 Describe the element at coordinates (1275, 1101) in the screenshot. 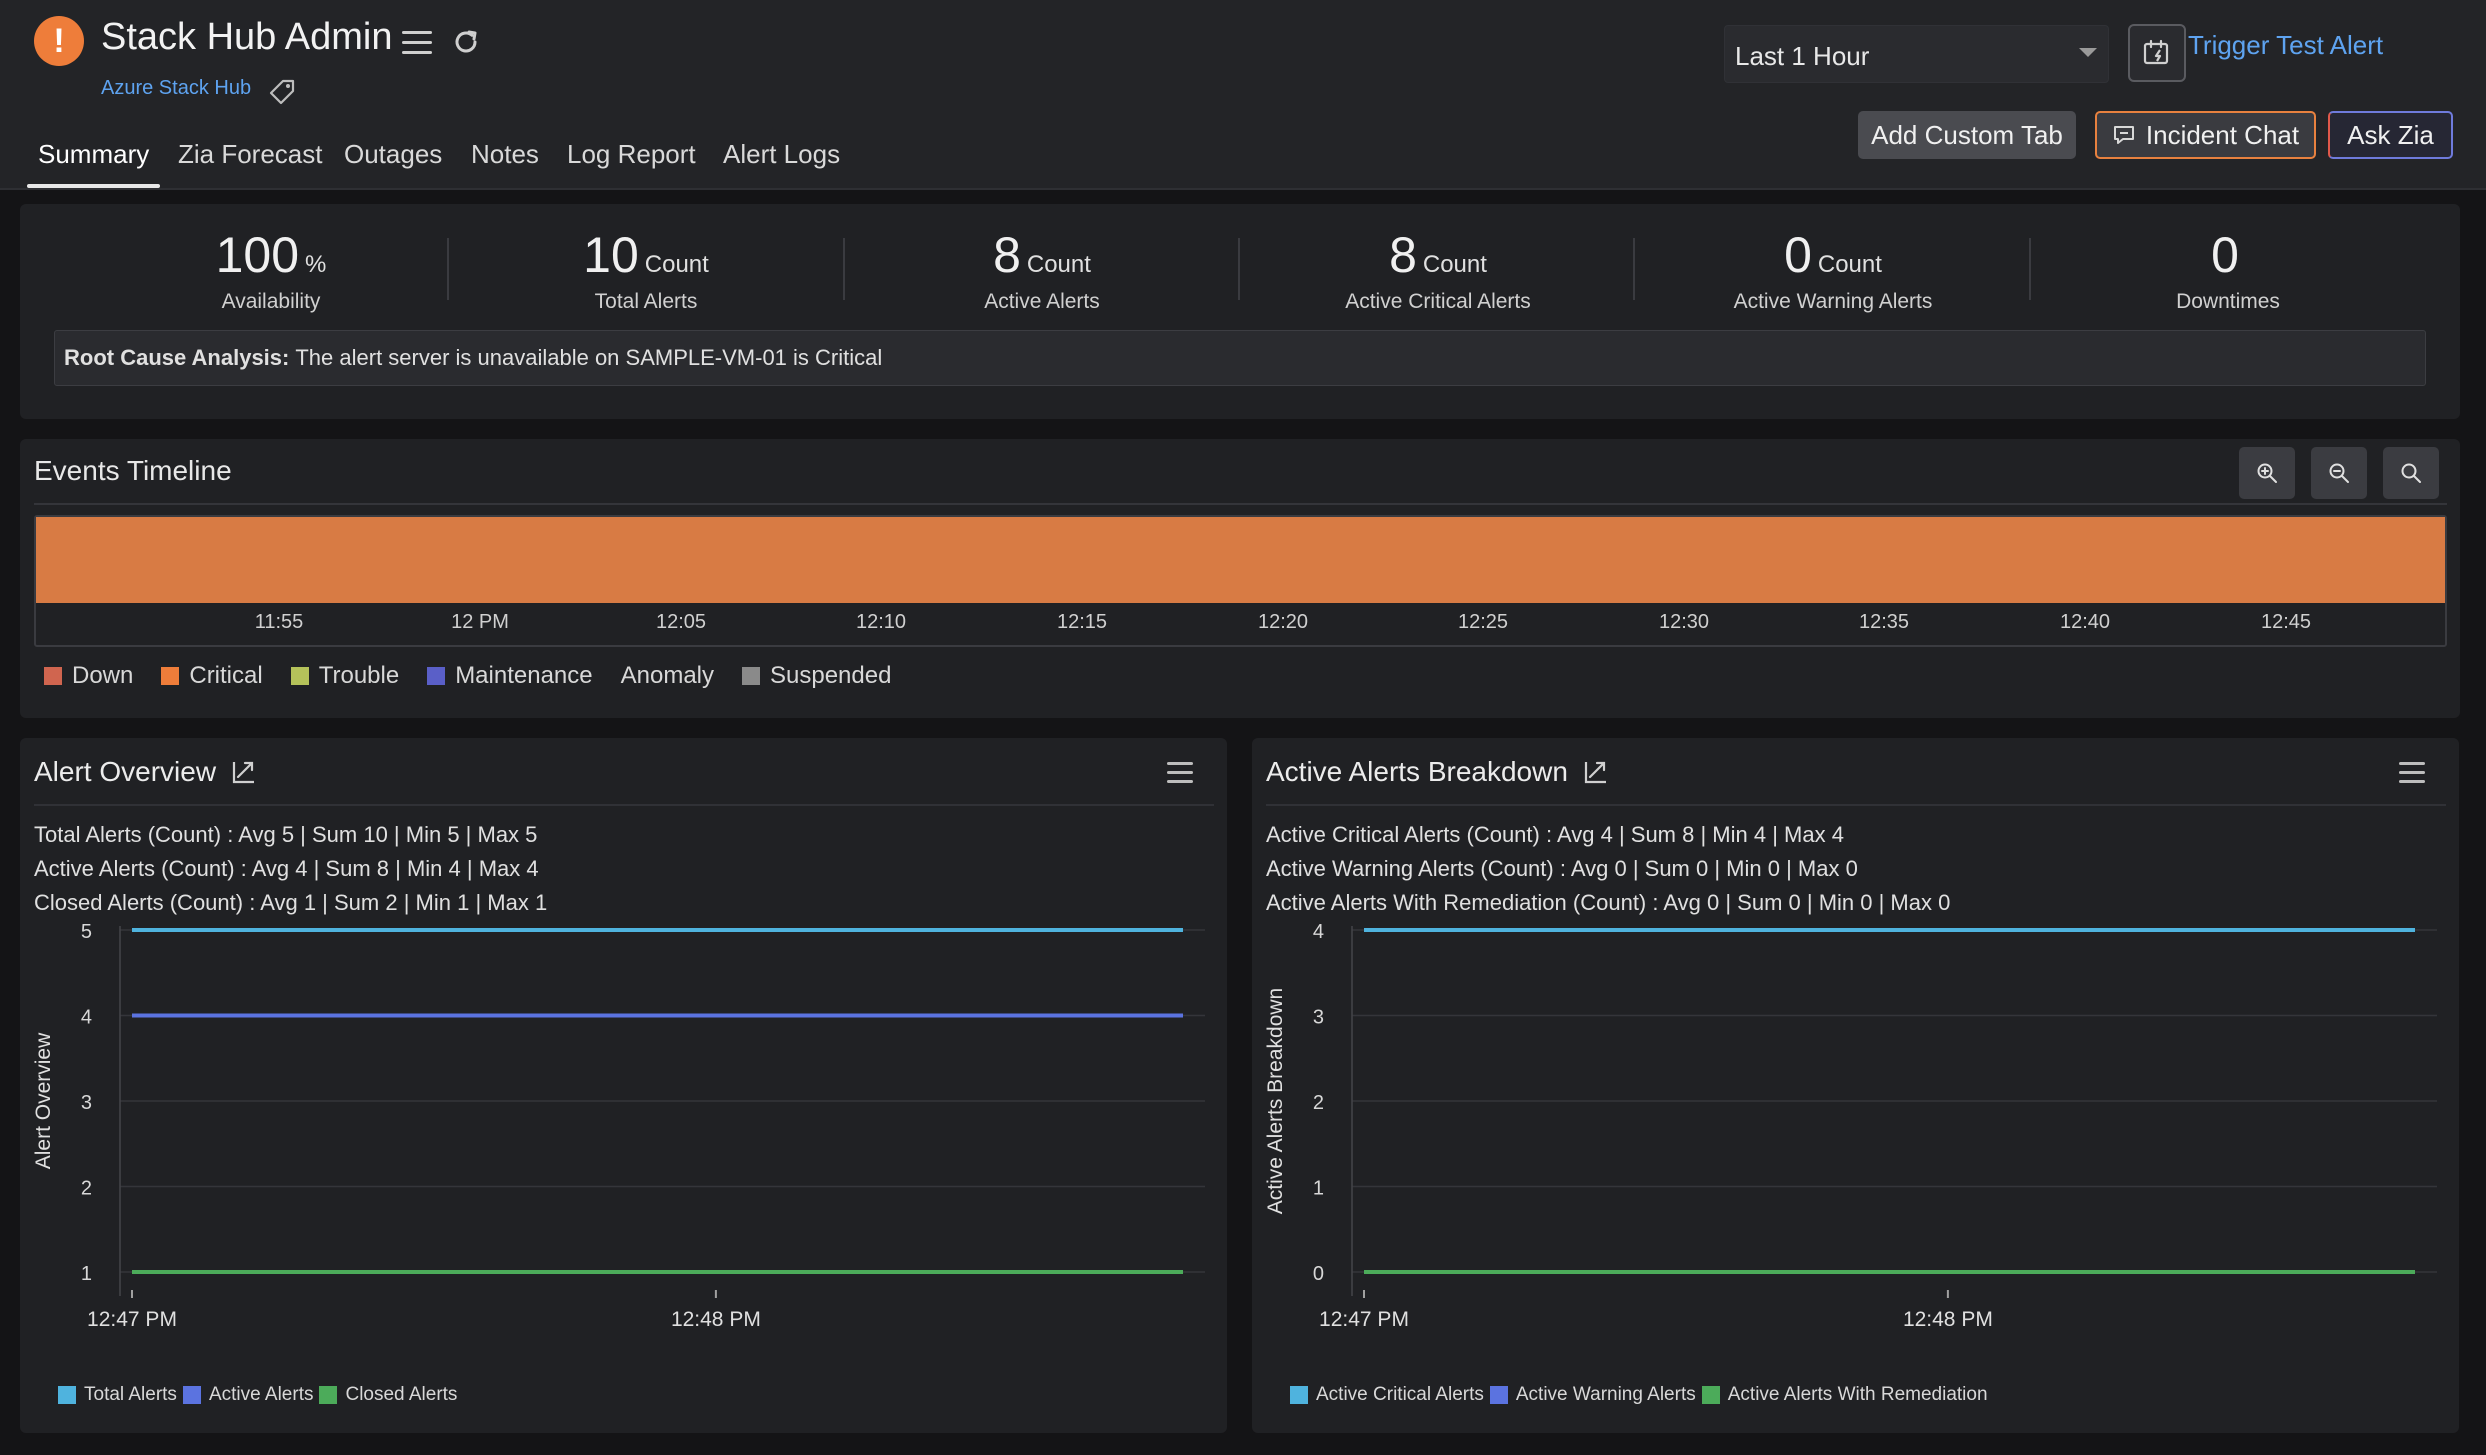

I see `y-axis-label: Active Alerts Breakdown` at that location.